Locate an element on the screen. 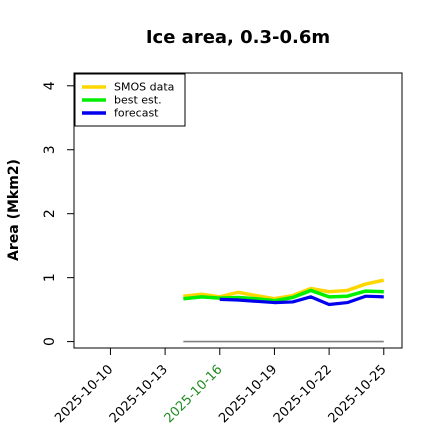  y-tick-label: 4 is located at coordinates (50, 85).